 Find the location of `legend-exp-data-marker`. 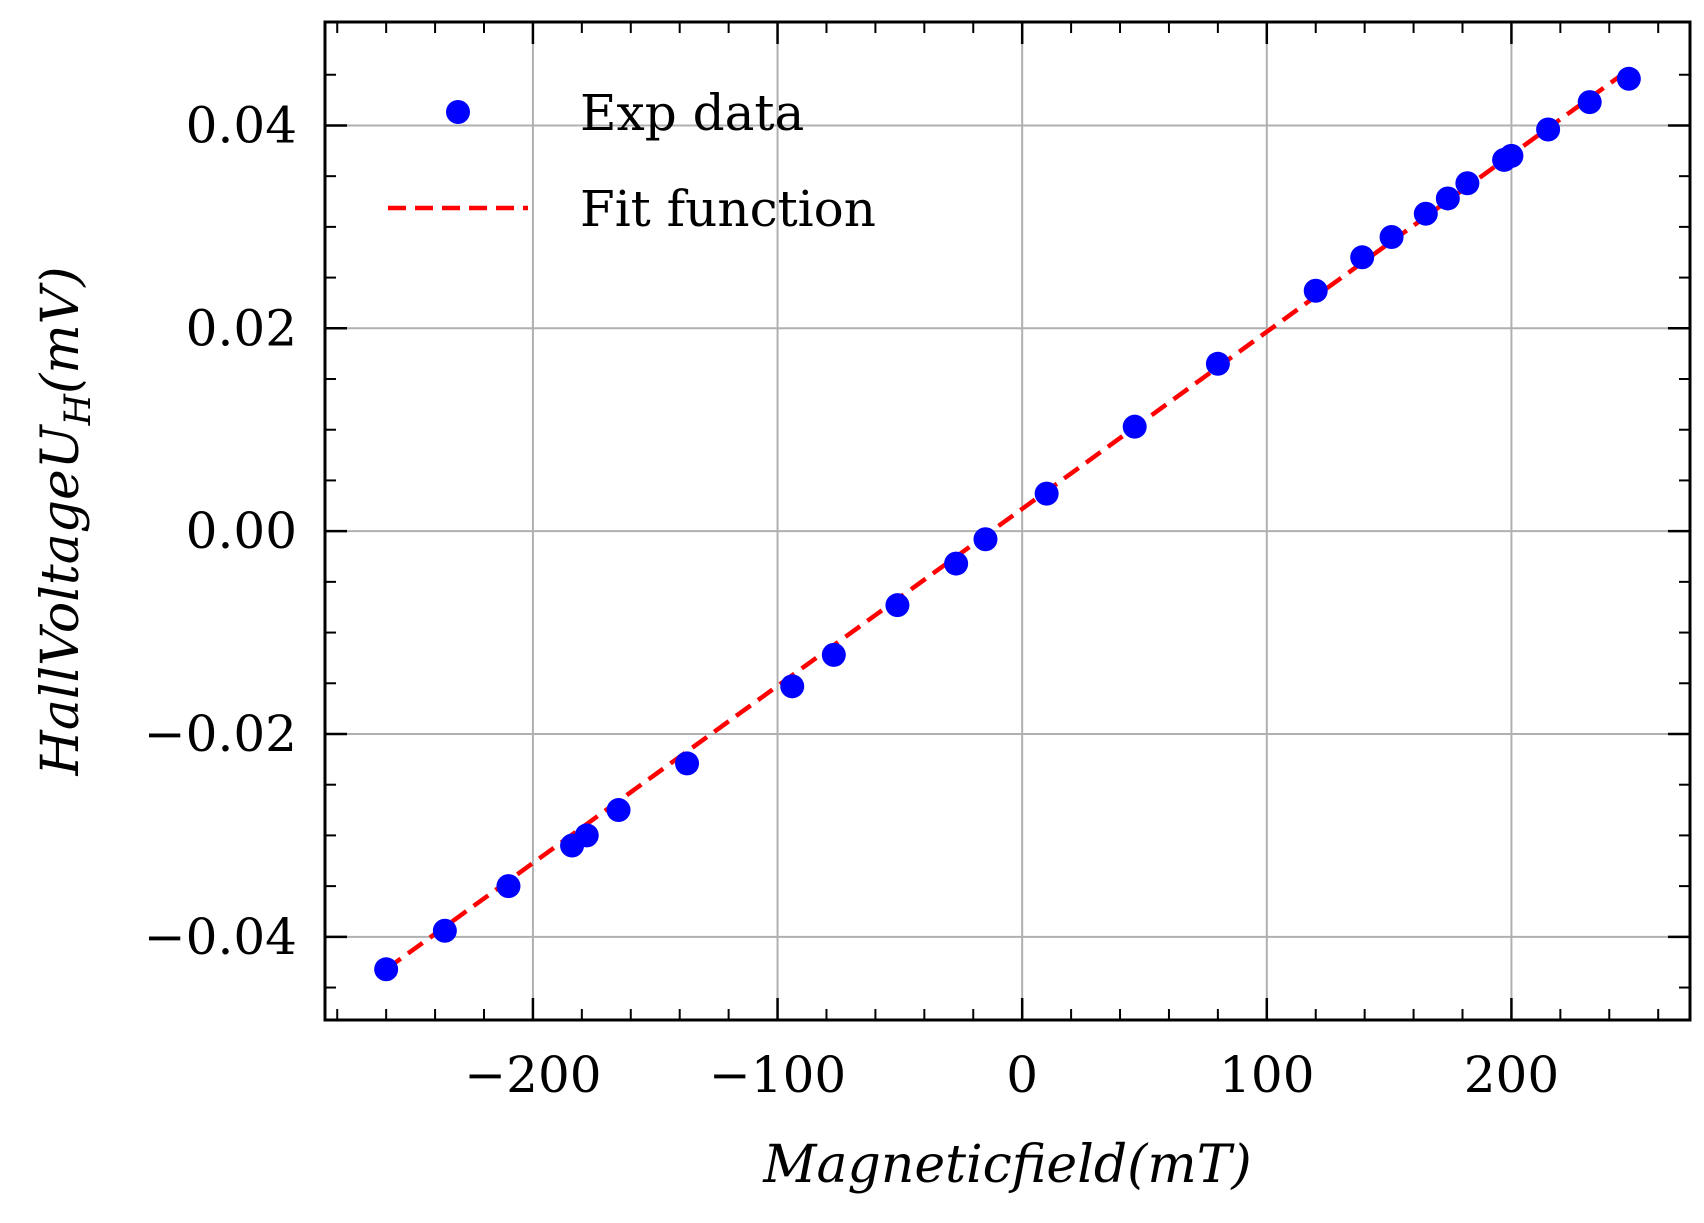

legend-exp-data-marker is located at coordinates (458, 112).